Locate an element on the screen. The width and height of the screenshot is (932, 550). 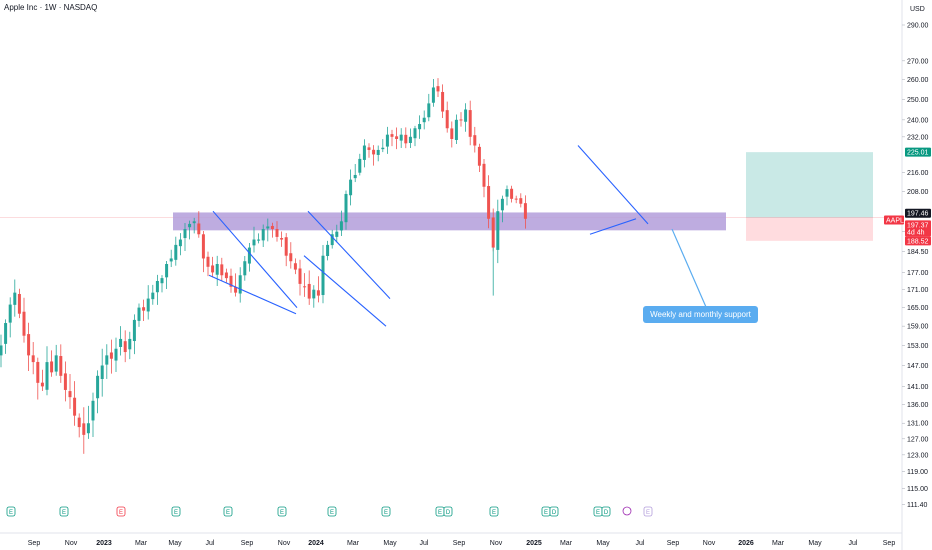
support-zone is located at coordinates (449, 221).